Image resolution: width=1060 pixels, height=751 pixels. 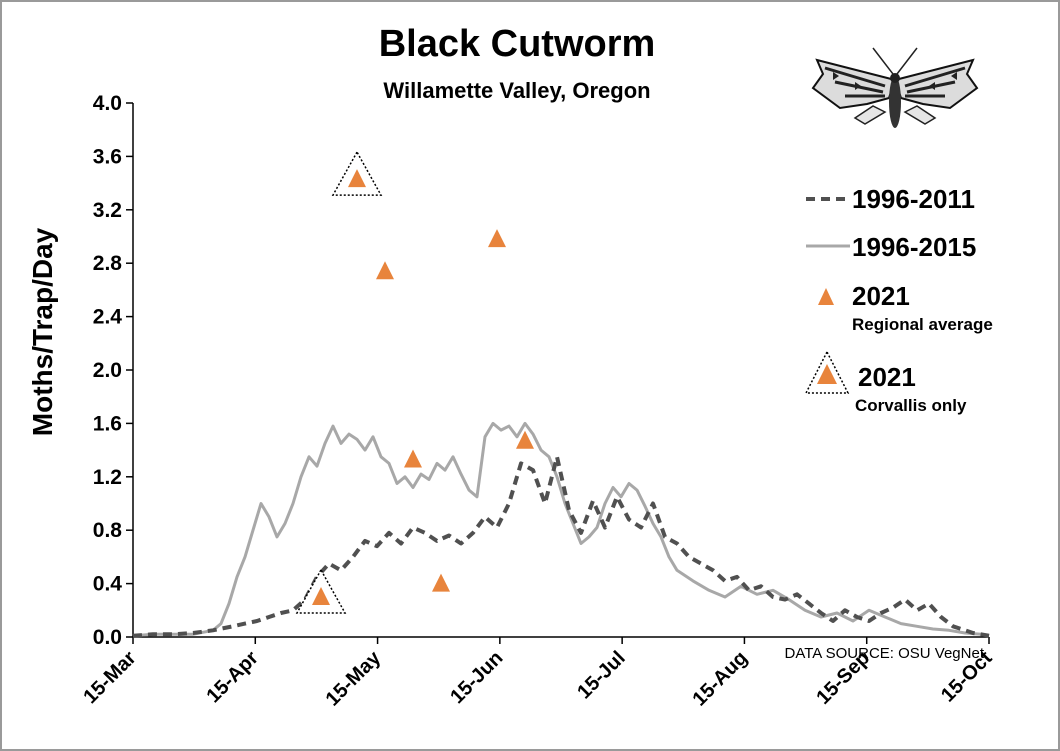 What do you see at coordinates (516, 90) in the screenshot?
I see `chart-subtitle: Willamette Valley, Oregon` at bounding box center [516, 90].